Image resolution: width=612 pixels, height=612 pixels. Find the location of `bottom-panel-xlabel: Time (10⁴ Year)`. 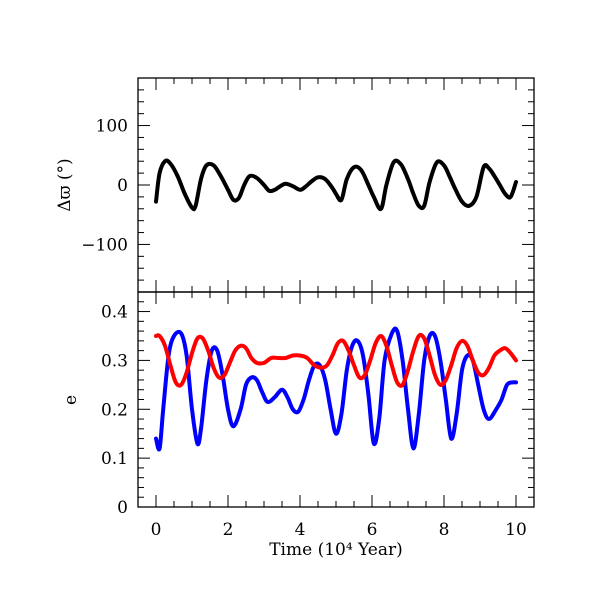

bottom-panel-xlabel: Time (10⁴ Year) is located at coordinates (336, 550).